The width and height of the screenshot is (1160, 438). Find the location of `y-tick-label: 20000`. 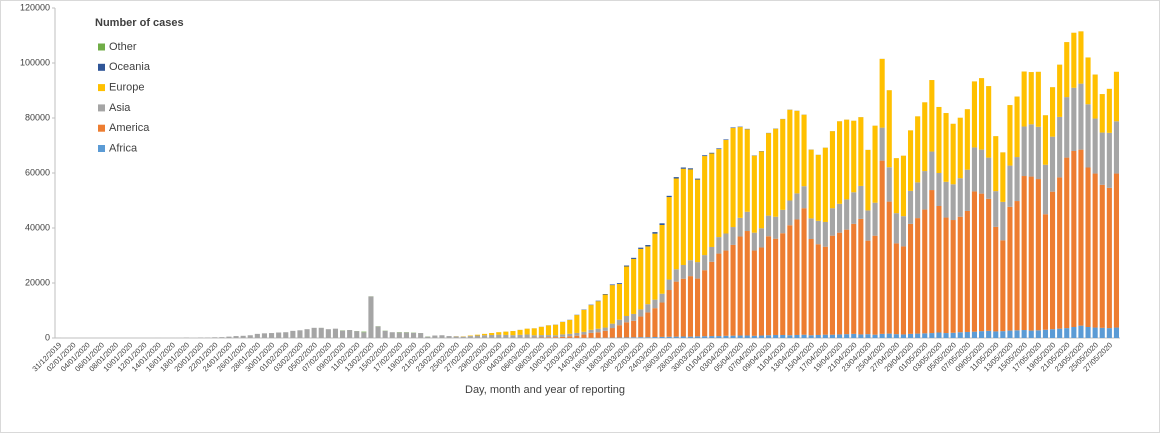

y-tick-label: 20000 is located at coordinates (37, 282).